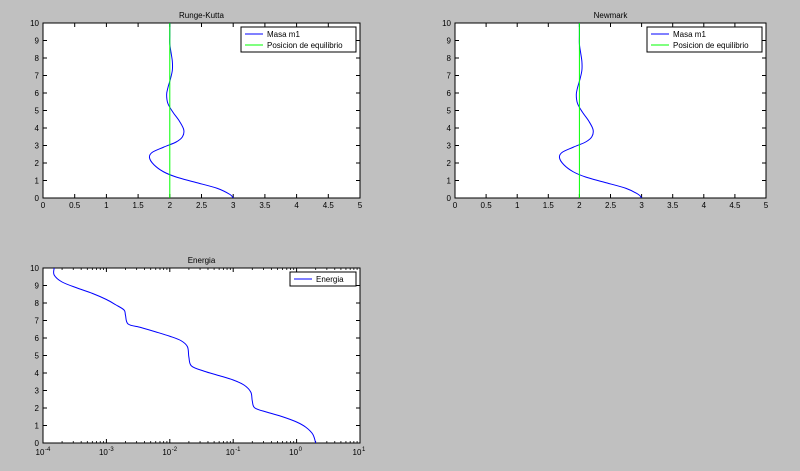 The width and height of the screenshot is (800, 471). What do you see at coordinates (48, 450) in the screenshot?
I see `x-tick-exponent: -4` at bounding box center [48, 450].